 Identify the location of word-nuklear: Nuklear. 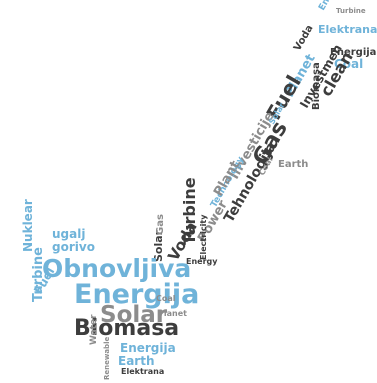
(28, 225).